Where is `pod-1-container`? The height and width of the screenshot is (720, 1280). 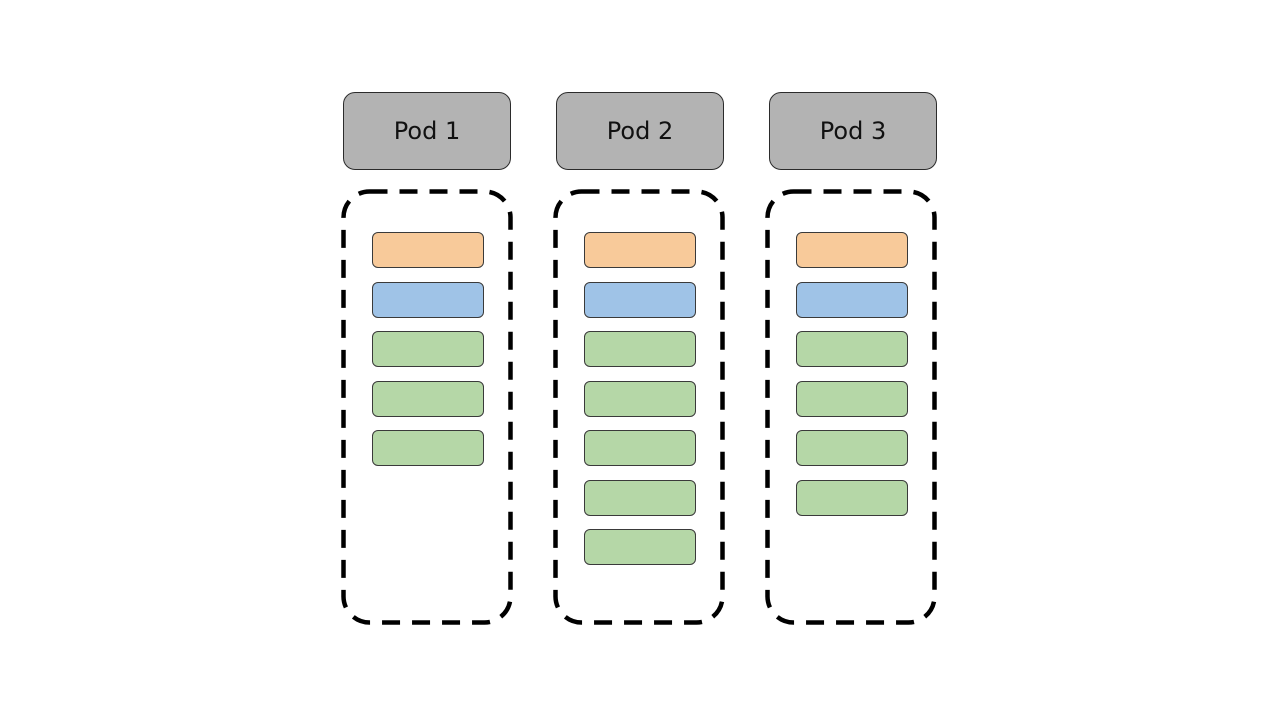 pod-1-container is located at coordinates (427, 407).